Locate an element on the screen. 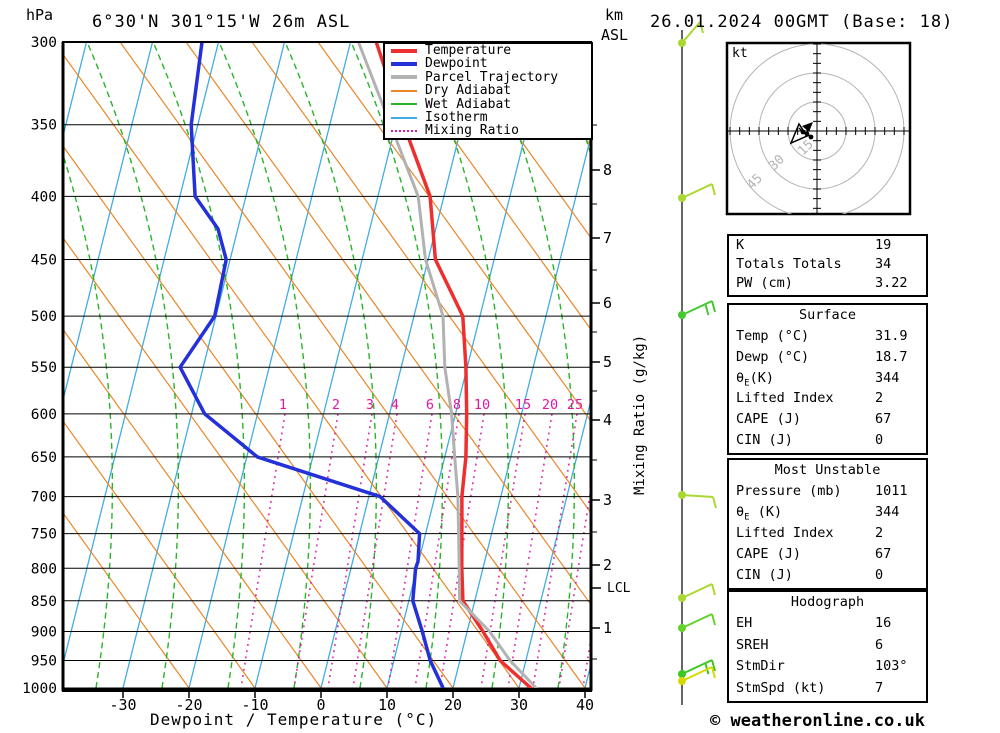 This screenshot has height=733, width=1000. panel-row-label: Lifted Index is located at coordinates (785, 398).